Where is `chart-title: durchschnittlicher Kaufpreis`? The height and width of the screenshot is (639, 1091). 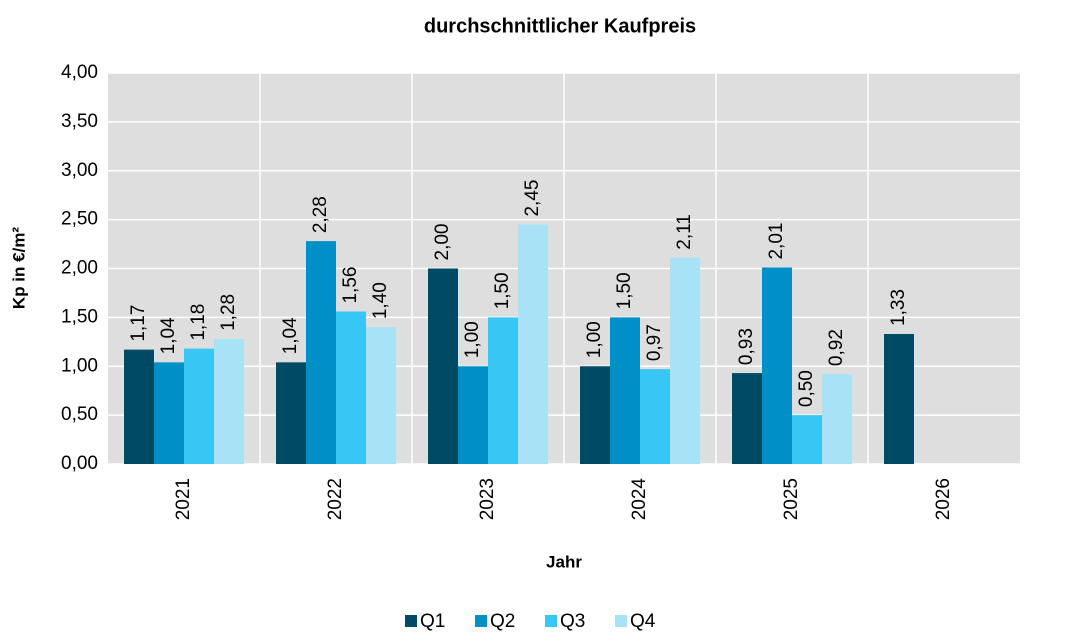
chart-title: durchschnittlicher Kaufpreis is located at coordinates (560, 26).